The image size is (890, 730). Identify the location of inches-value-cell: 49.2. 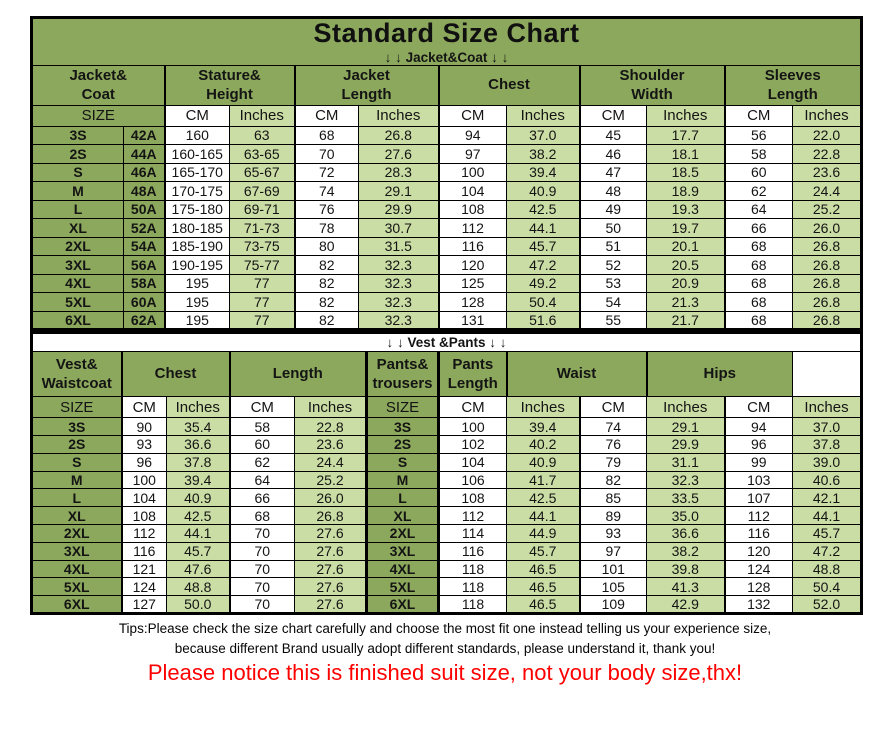
(543, 283).